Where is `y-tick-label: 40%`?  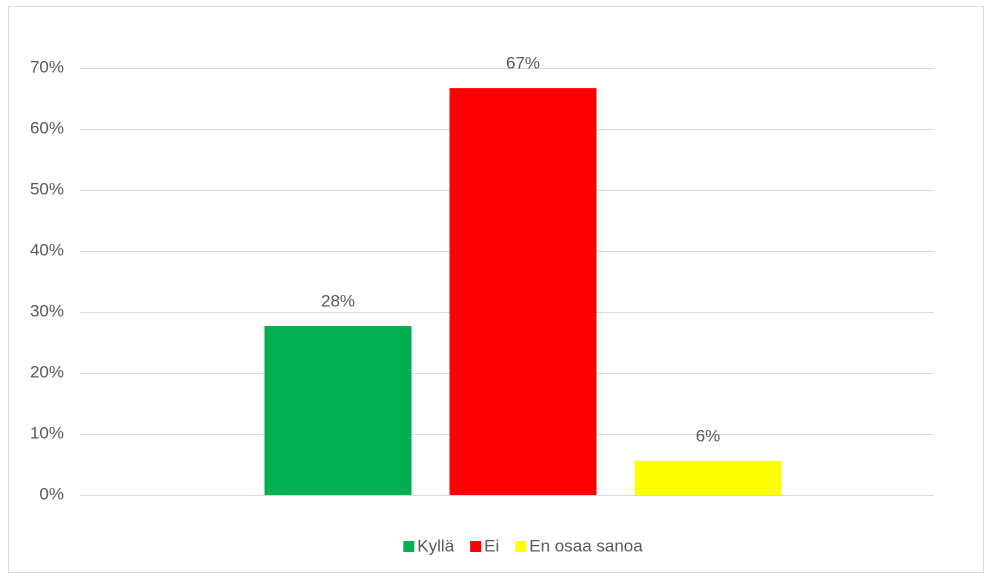 y-tick-label: 40% is located at coordinates (47, 249).